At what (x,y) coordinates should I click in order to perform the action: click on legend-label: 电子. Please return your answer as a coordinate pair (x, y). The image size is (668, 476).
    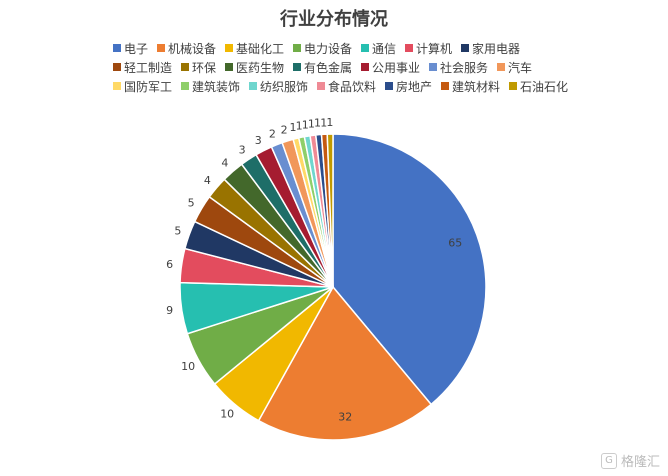
    Looking at the image, I should click on (136, 49).